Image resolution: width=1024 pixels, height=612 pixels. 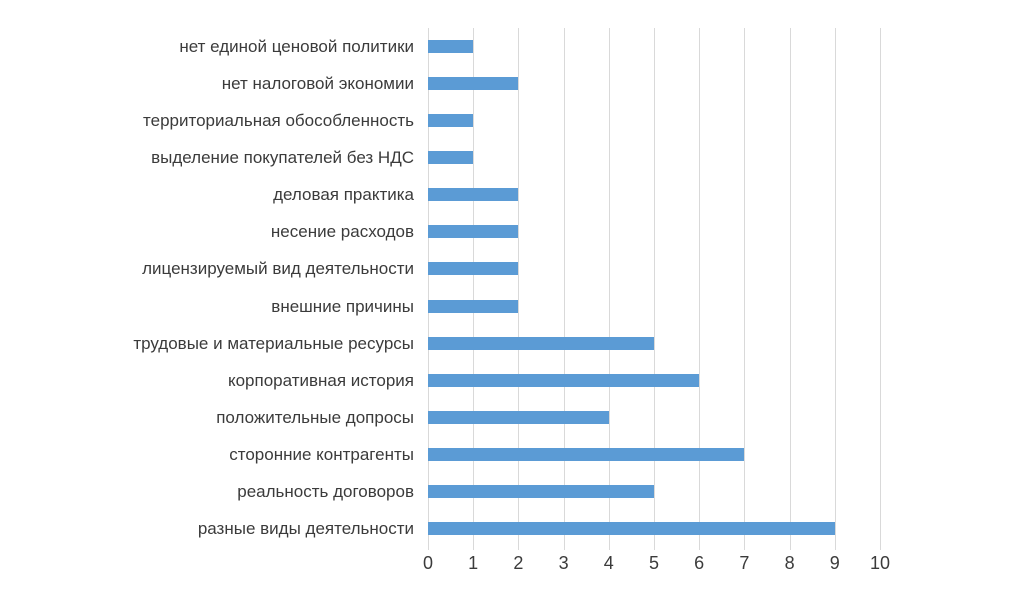 I want to click on category-label: реальность договоров, so click(x=325, y=491).